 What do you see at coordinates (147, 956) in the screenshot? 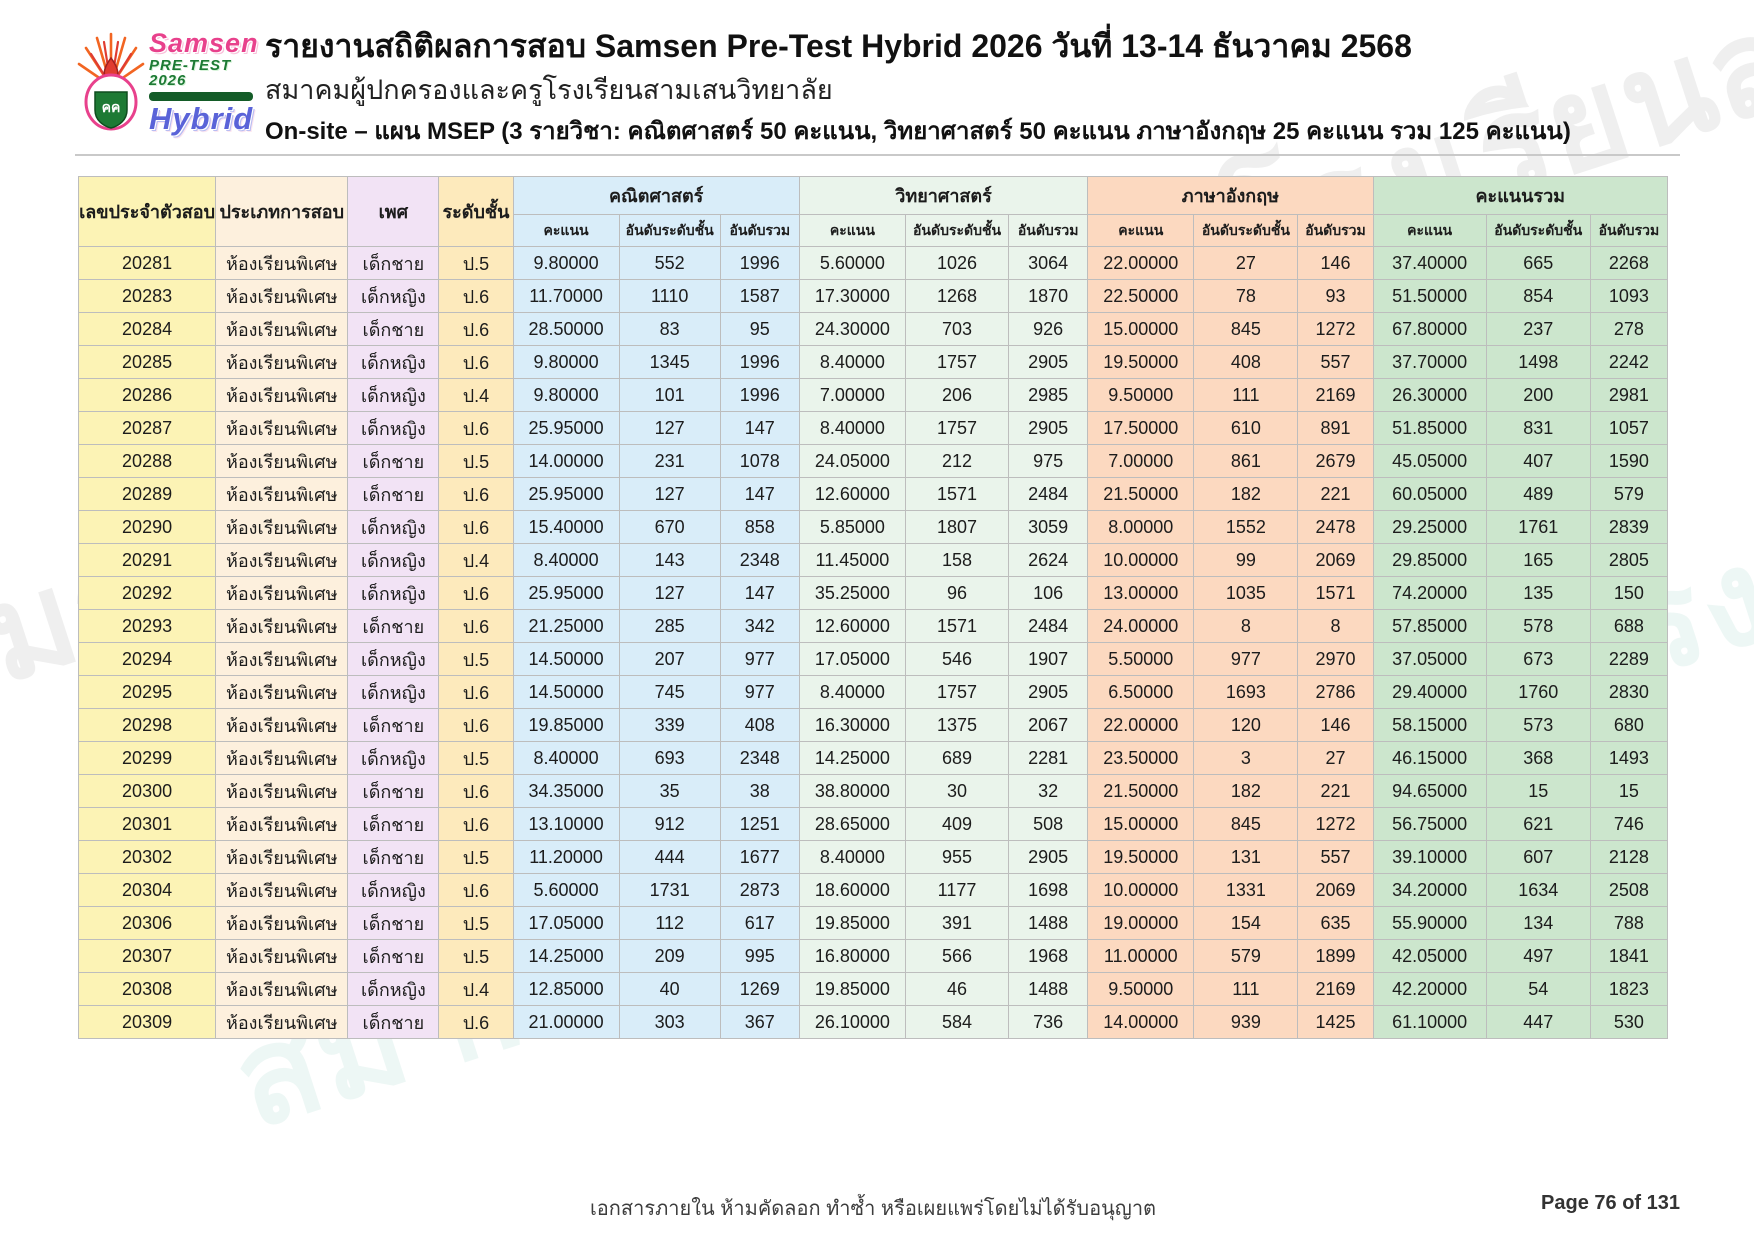
I see `exam-id-cell: 20307` at bounding box center [147, 956].